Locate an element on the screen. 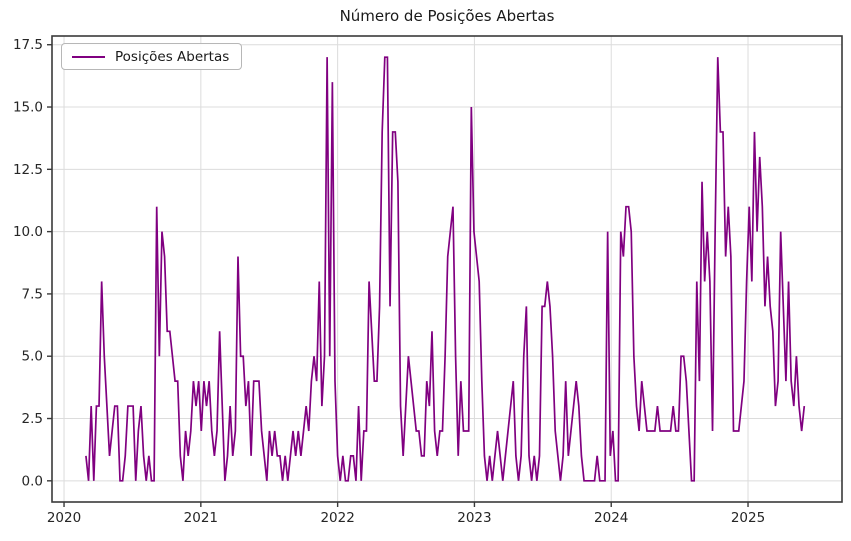  x-tick-label: 2020 is located at coordinates (64, 518).